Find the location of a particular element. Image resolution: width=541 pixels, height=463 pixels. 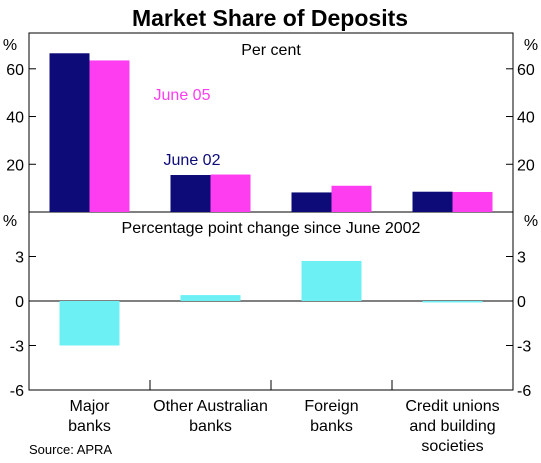

top-unit-left: % is located at coordinates (10, 45).